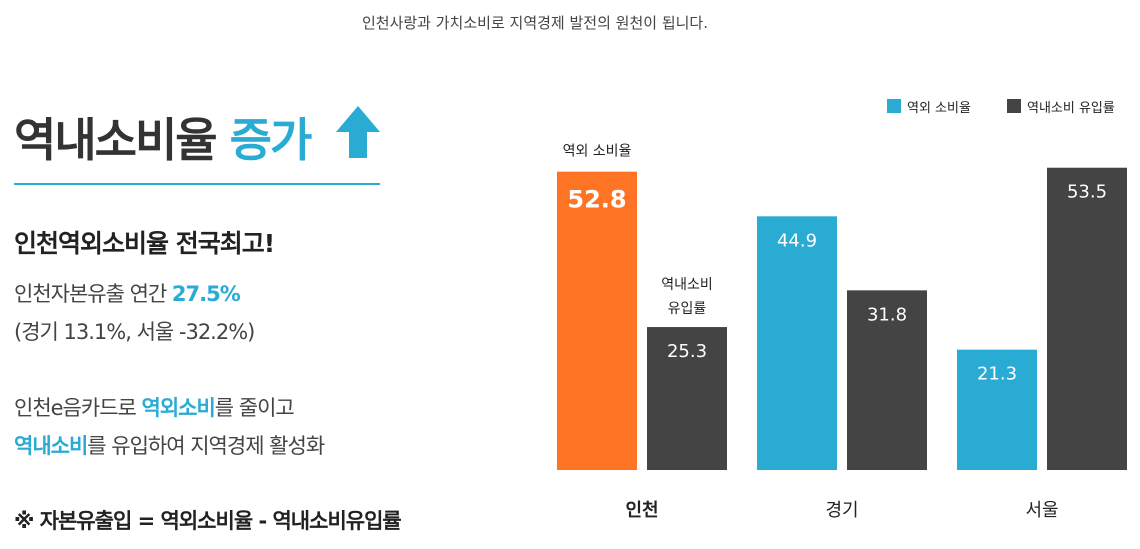 This screenshot has width=1140, height=549. Describe the element at coordinates (51, 446) in the screenshot. I see `message-line2-highlight: 역내소비` at that location.